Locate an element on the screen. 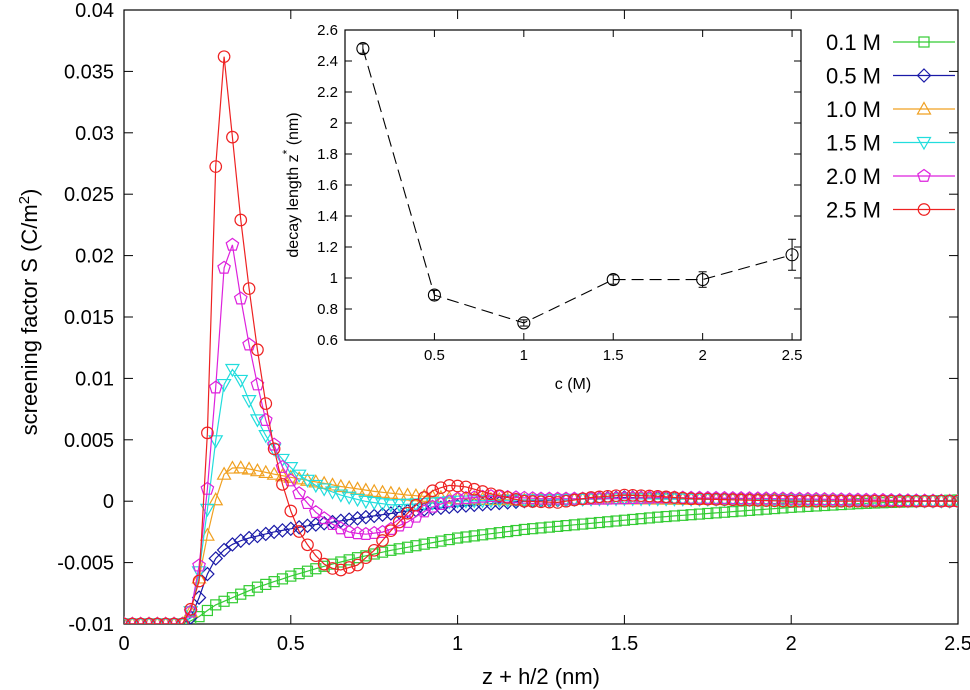 This screenshot has width=970, height=690. x-tick-label: 2 is located at coordinates (791, 644).